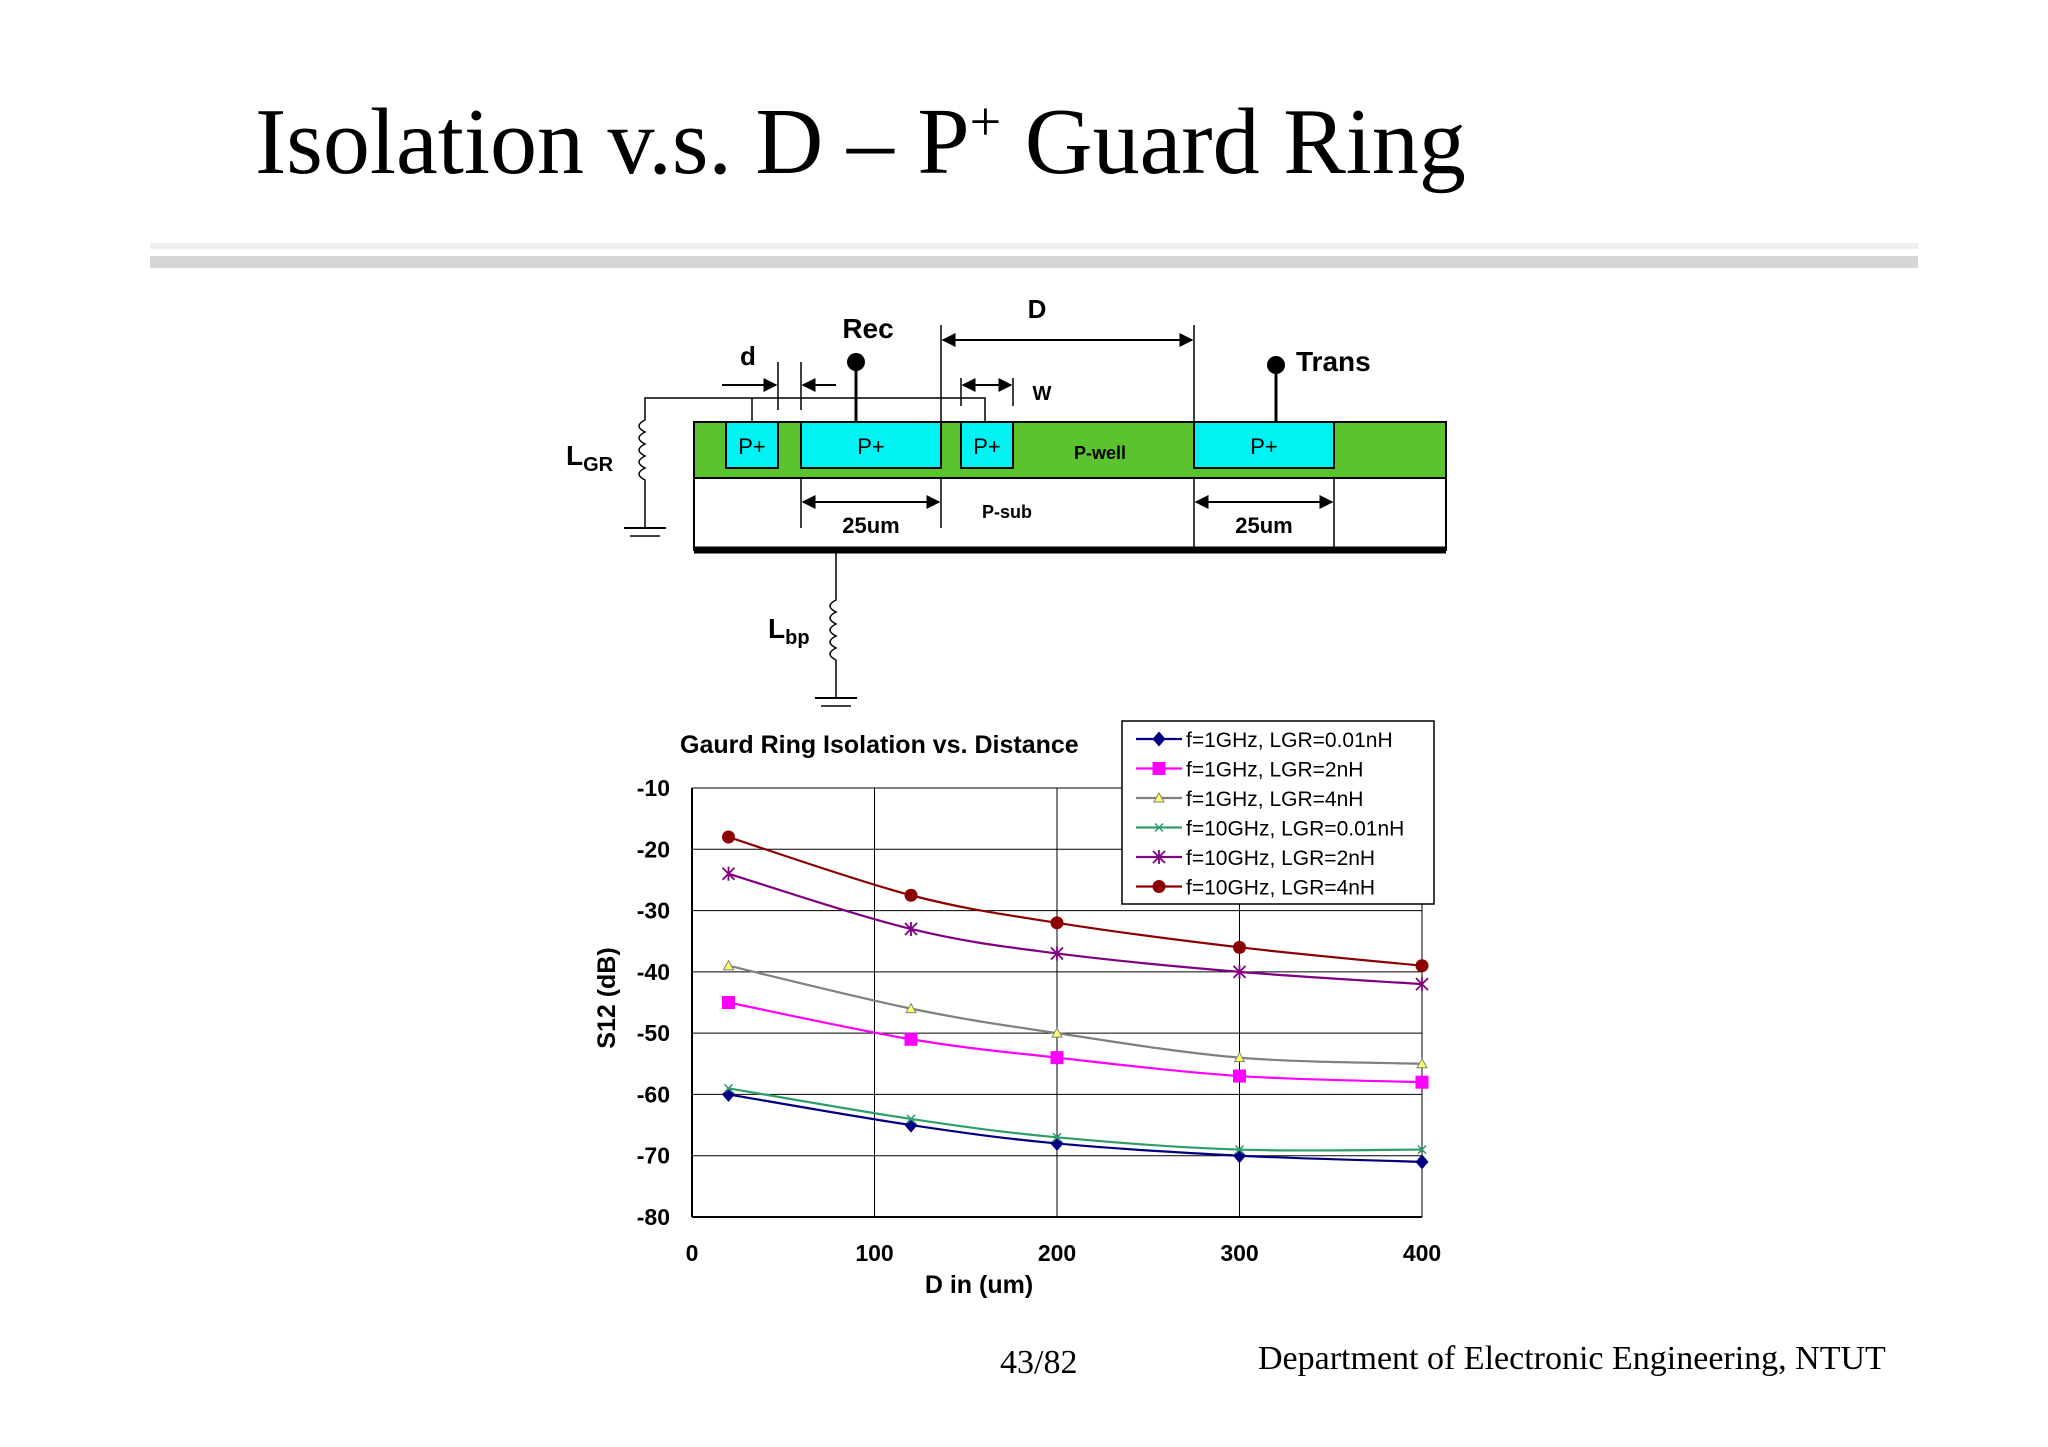 The width and height of the screenshot is (2048, 1447). Describe the element at coordinates (1057, 1253) in the screenshot. I see `x-tick-label: 200` at that location.